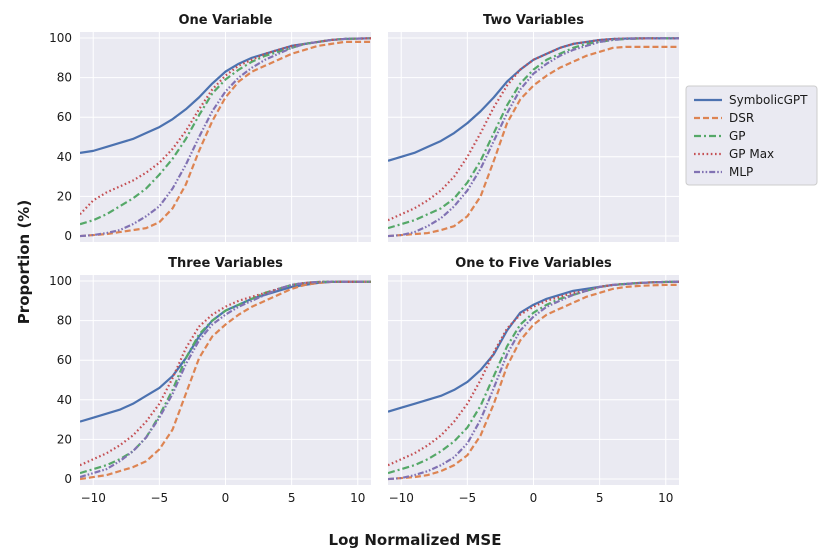 Image resolution: width=830 pixels, height=554 pixels. Describe the element at coordinates (768, 100) in the screenshot. I see `legend-label: SymbolicGPT` at that location.